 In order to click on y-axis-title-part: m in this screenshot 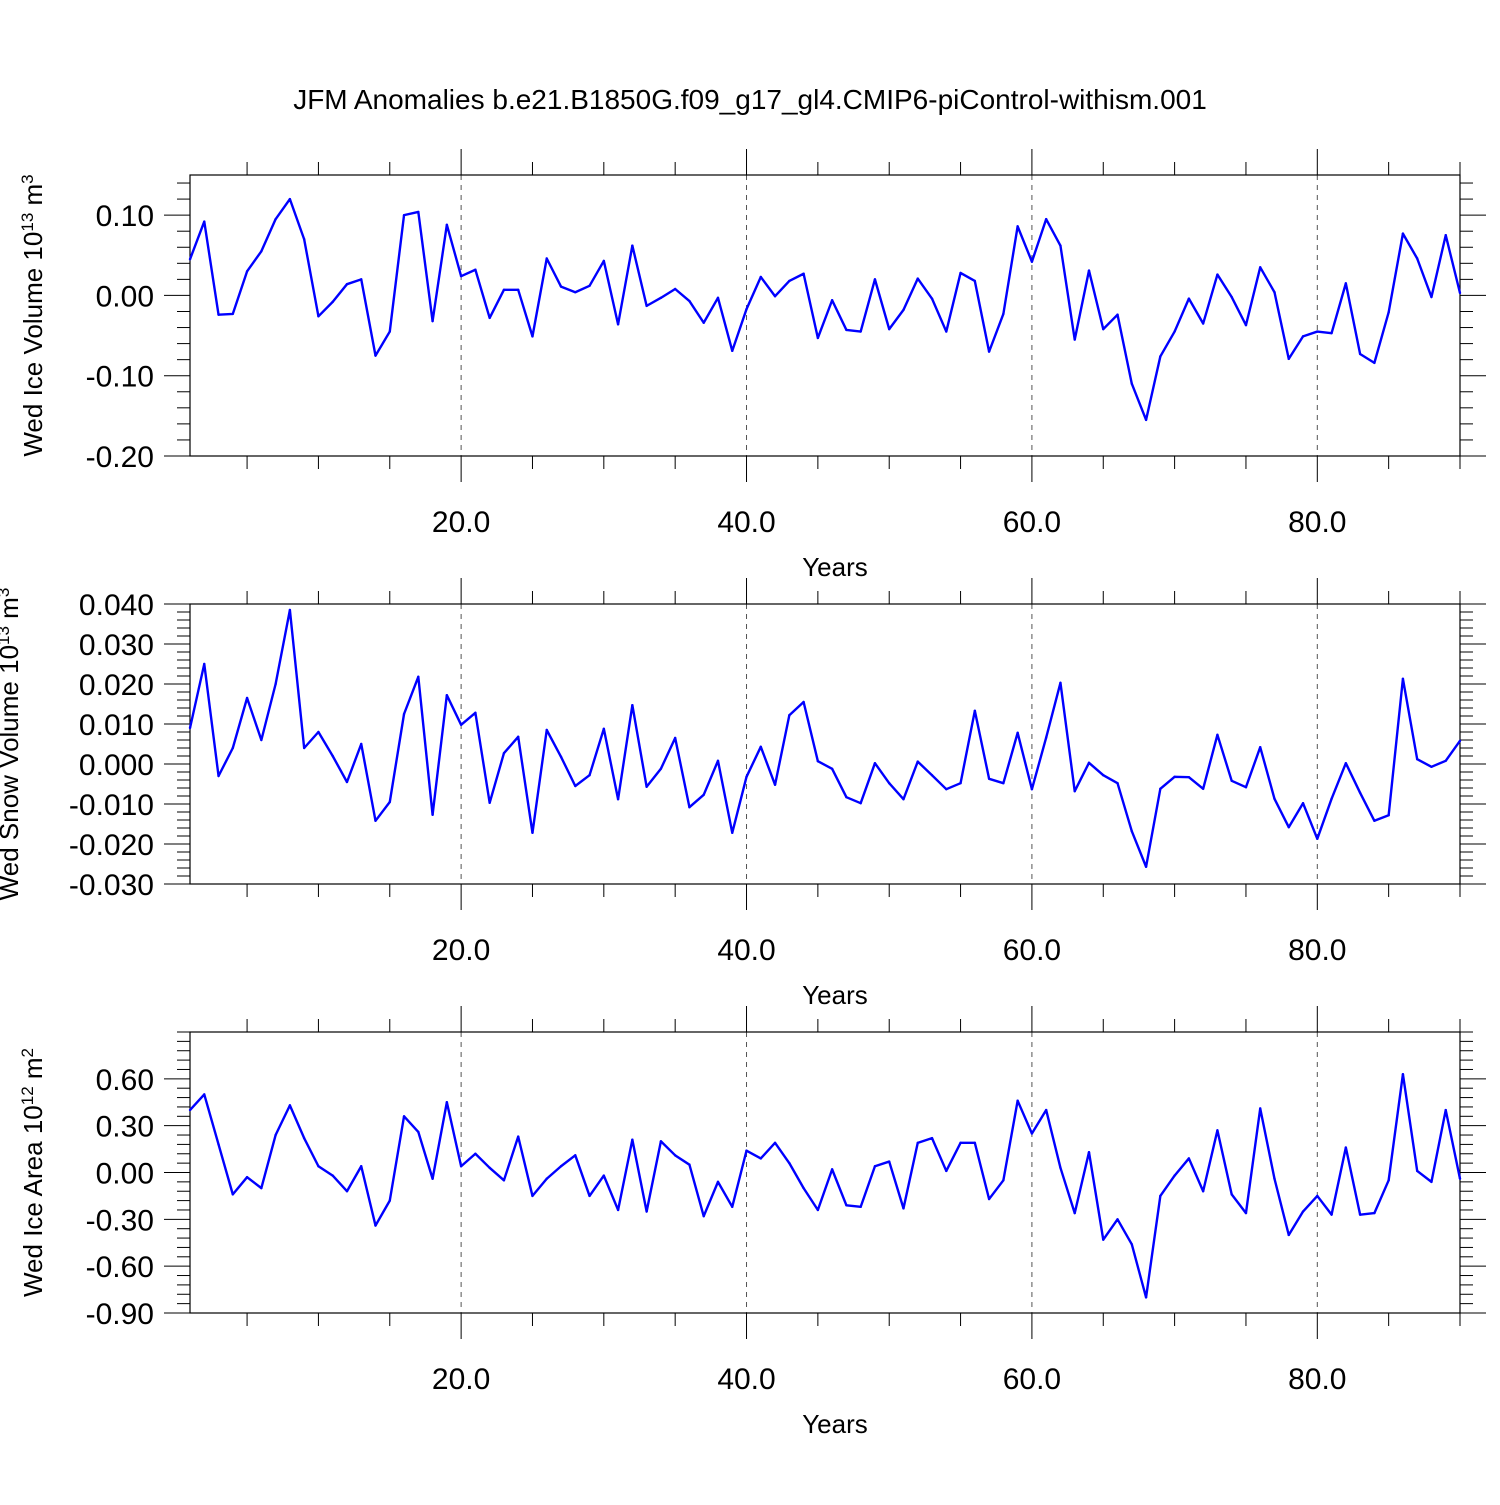, I will do `click(33, 198)`.